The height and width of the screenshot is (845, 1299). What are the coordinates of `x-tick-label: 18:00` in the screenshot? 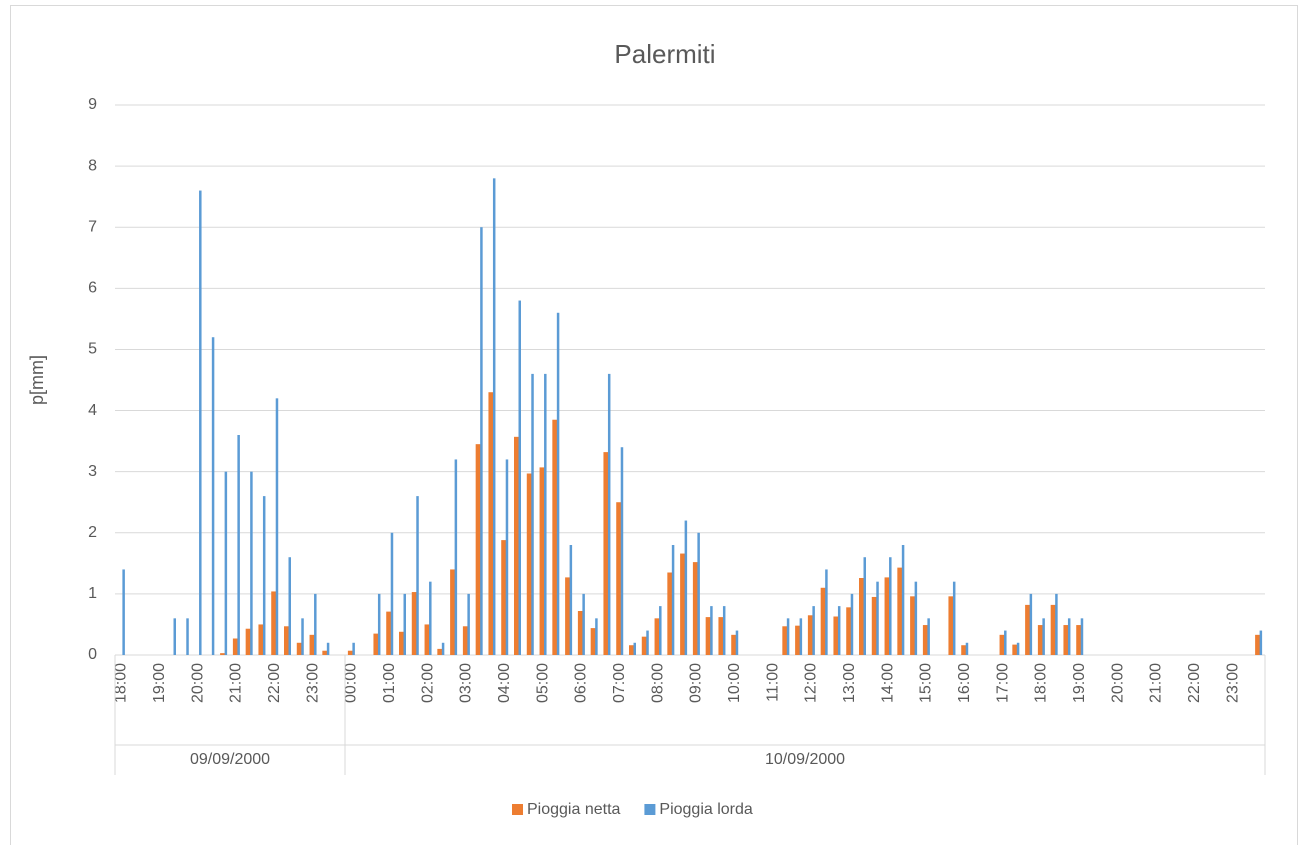 It's located at (121, 683).